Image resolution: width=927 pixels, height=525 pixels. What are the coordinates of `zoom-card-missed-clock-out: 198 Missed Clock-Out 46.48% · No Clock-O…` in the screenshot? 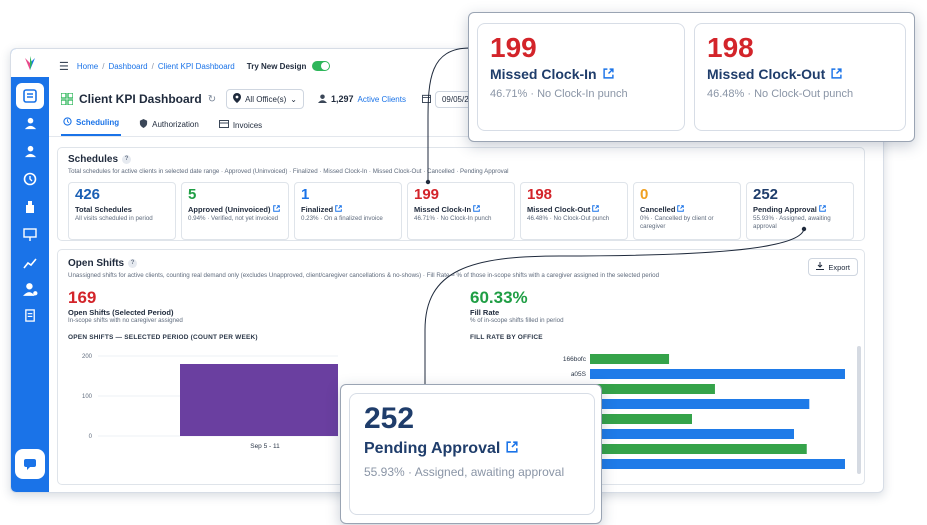 It's located at (800, 77).